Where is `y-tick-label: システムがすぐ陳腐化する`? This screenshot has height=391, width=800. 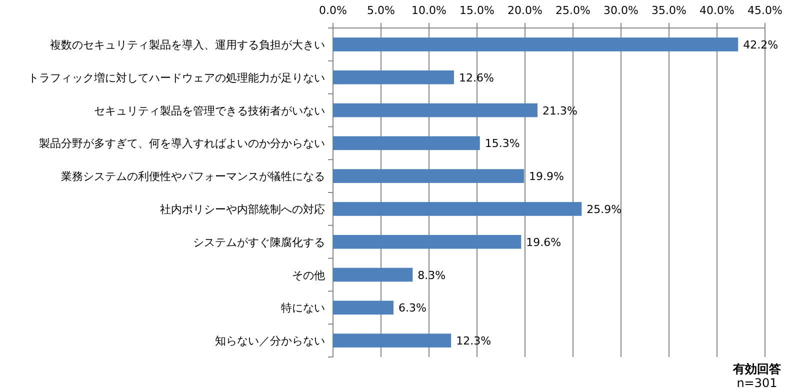 y-tick-label: システムがすぐ陳腐化する is located at coordinates (259, 242).